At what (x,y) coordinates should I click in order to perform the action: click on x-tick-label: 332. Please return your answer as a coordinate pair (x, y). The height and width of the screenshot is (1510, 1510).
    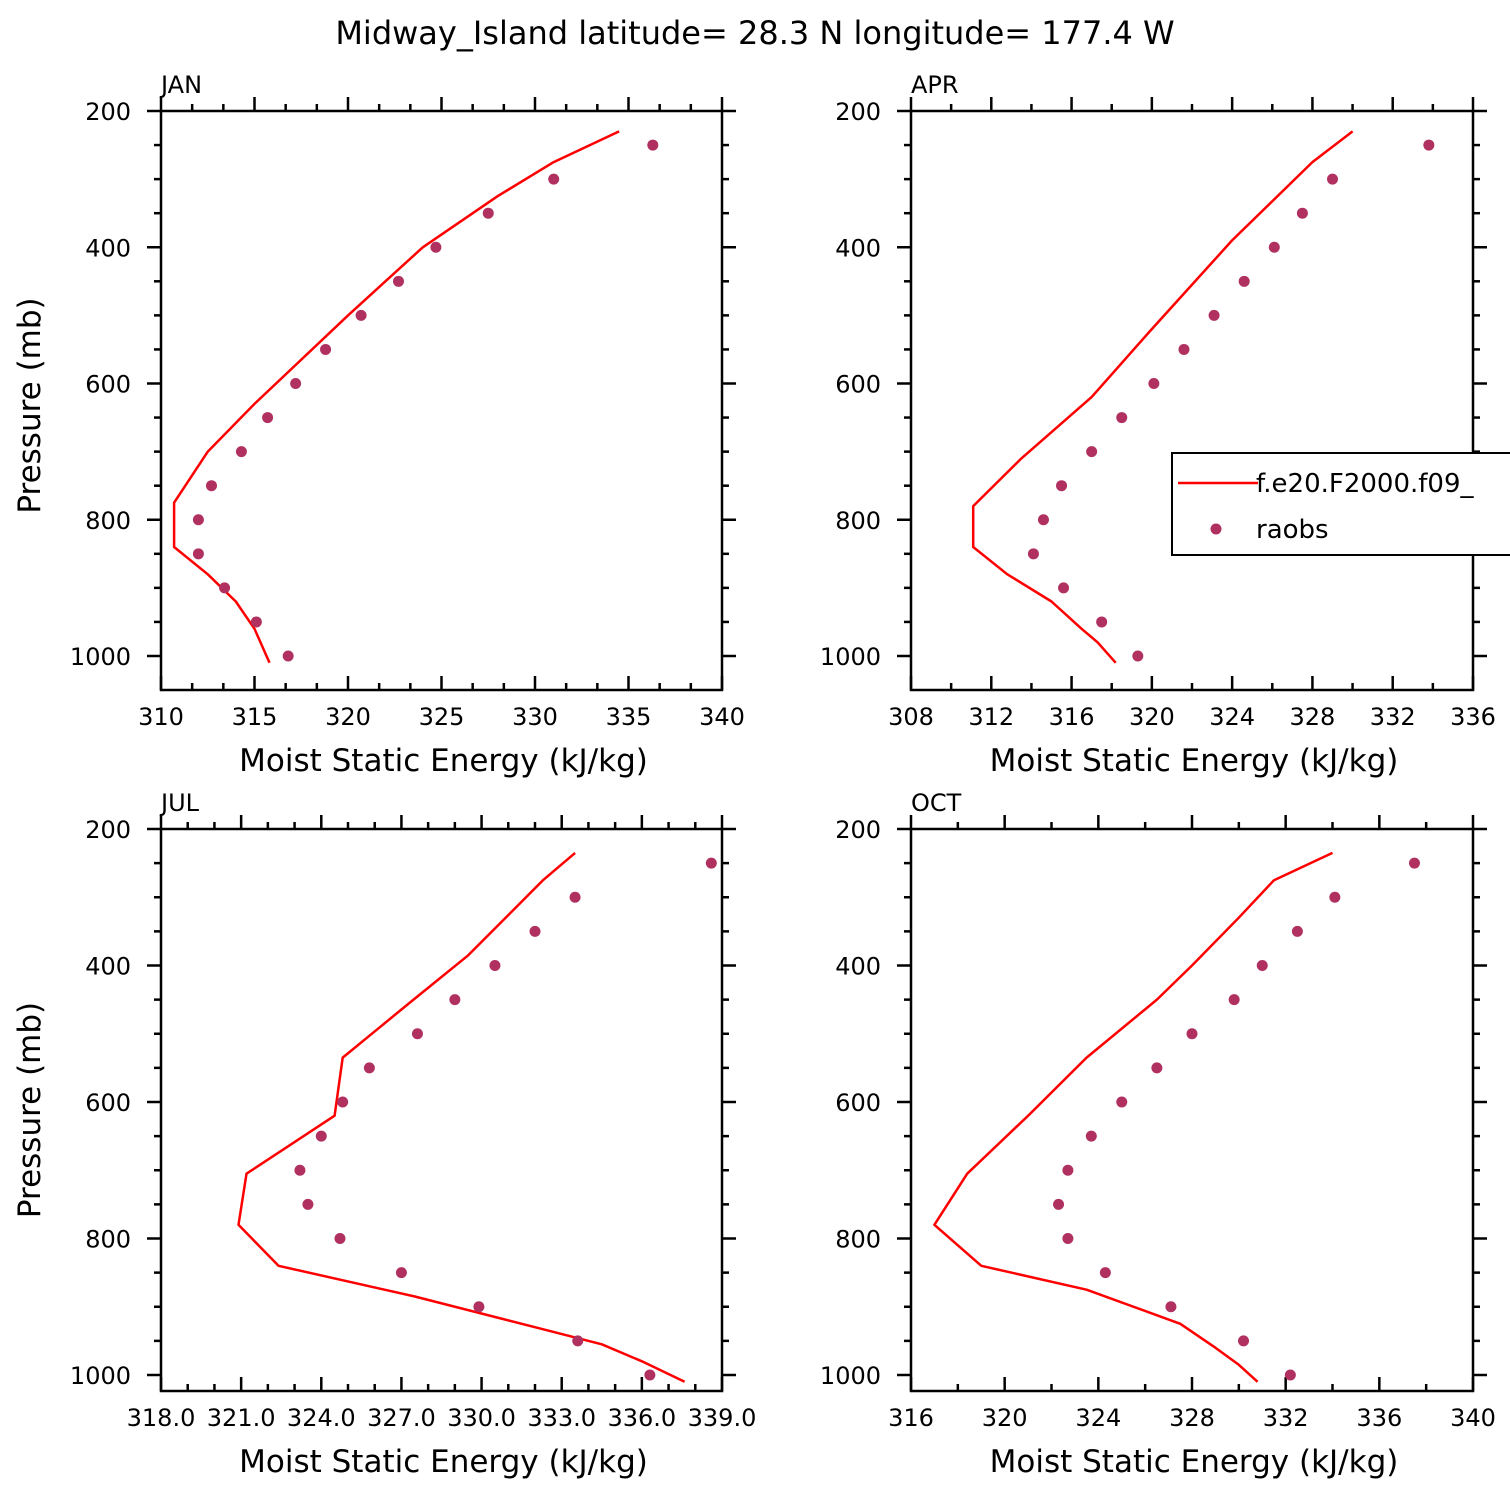
    Looking at the image, I should click on (1393, 717).